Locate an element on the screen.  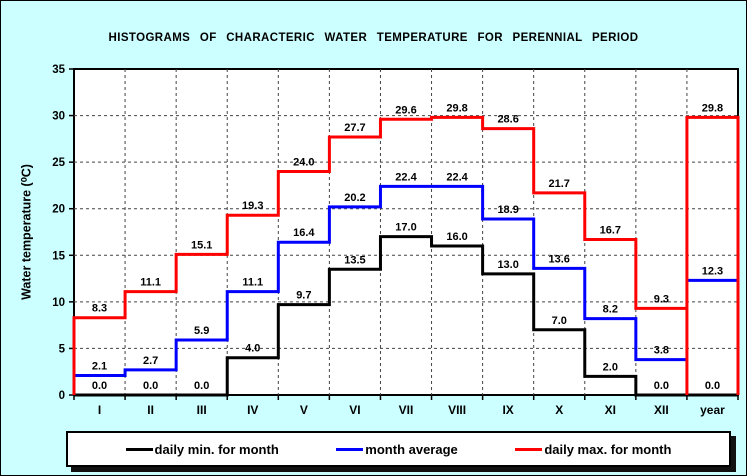
svg-text: 20.2 is located at coordinates (354, 198).